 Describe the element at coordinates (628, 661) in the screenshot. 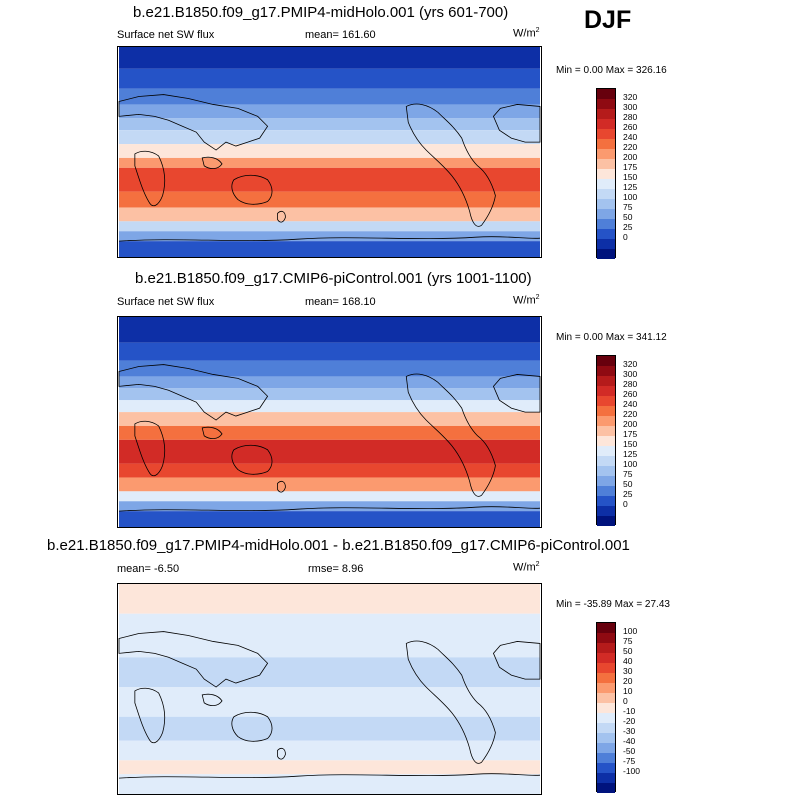

I see `colorbar-tick-label: 40` at that location.